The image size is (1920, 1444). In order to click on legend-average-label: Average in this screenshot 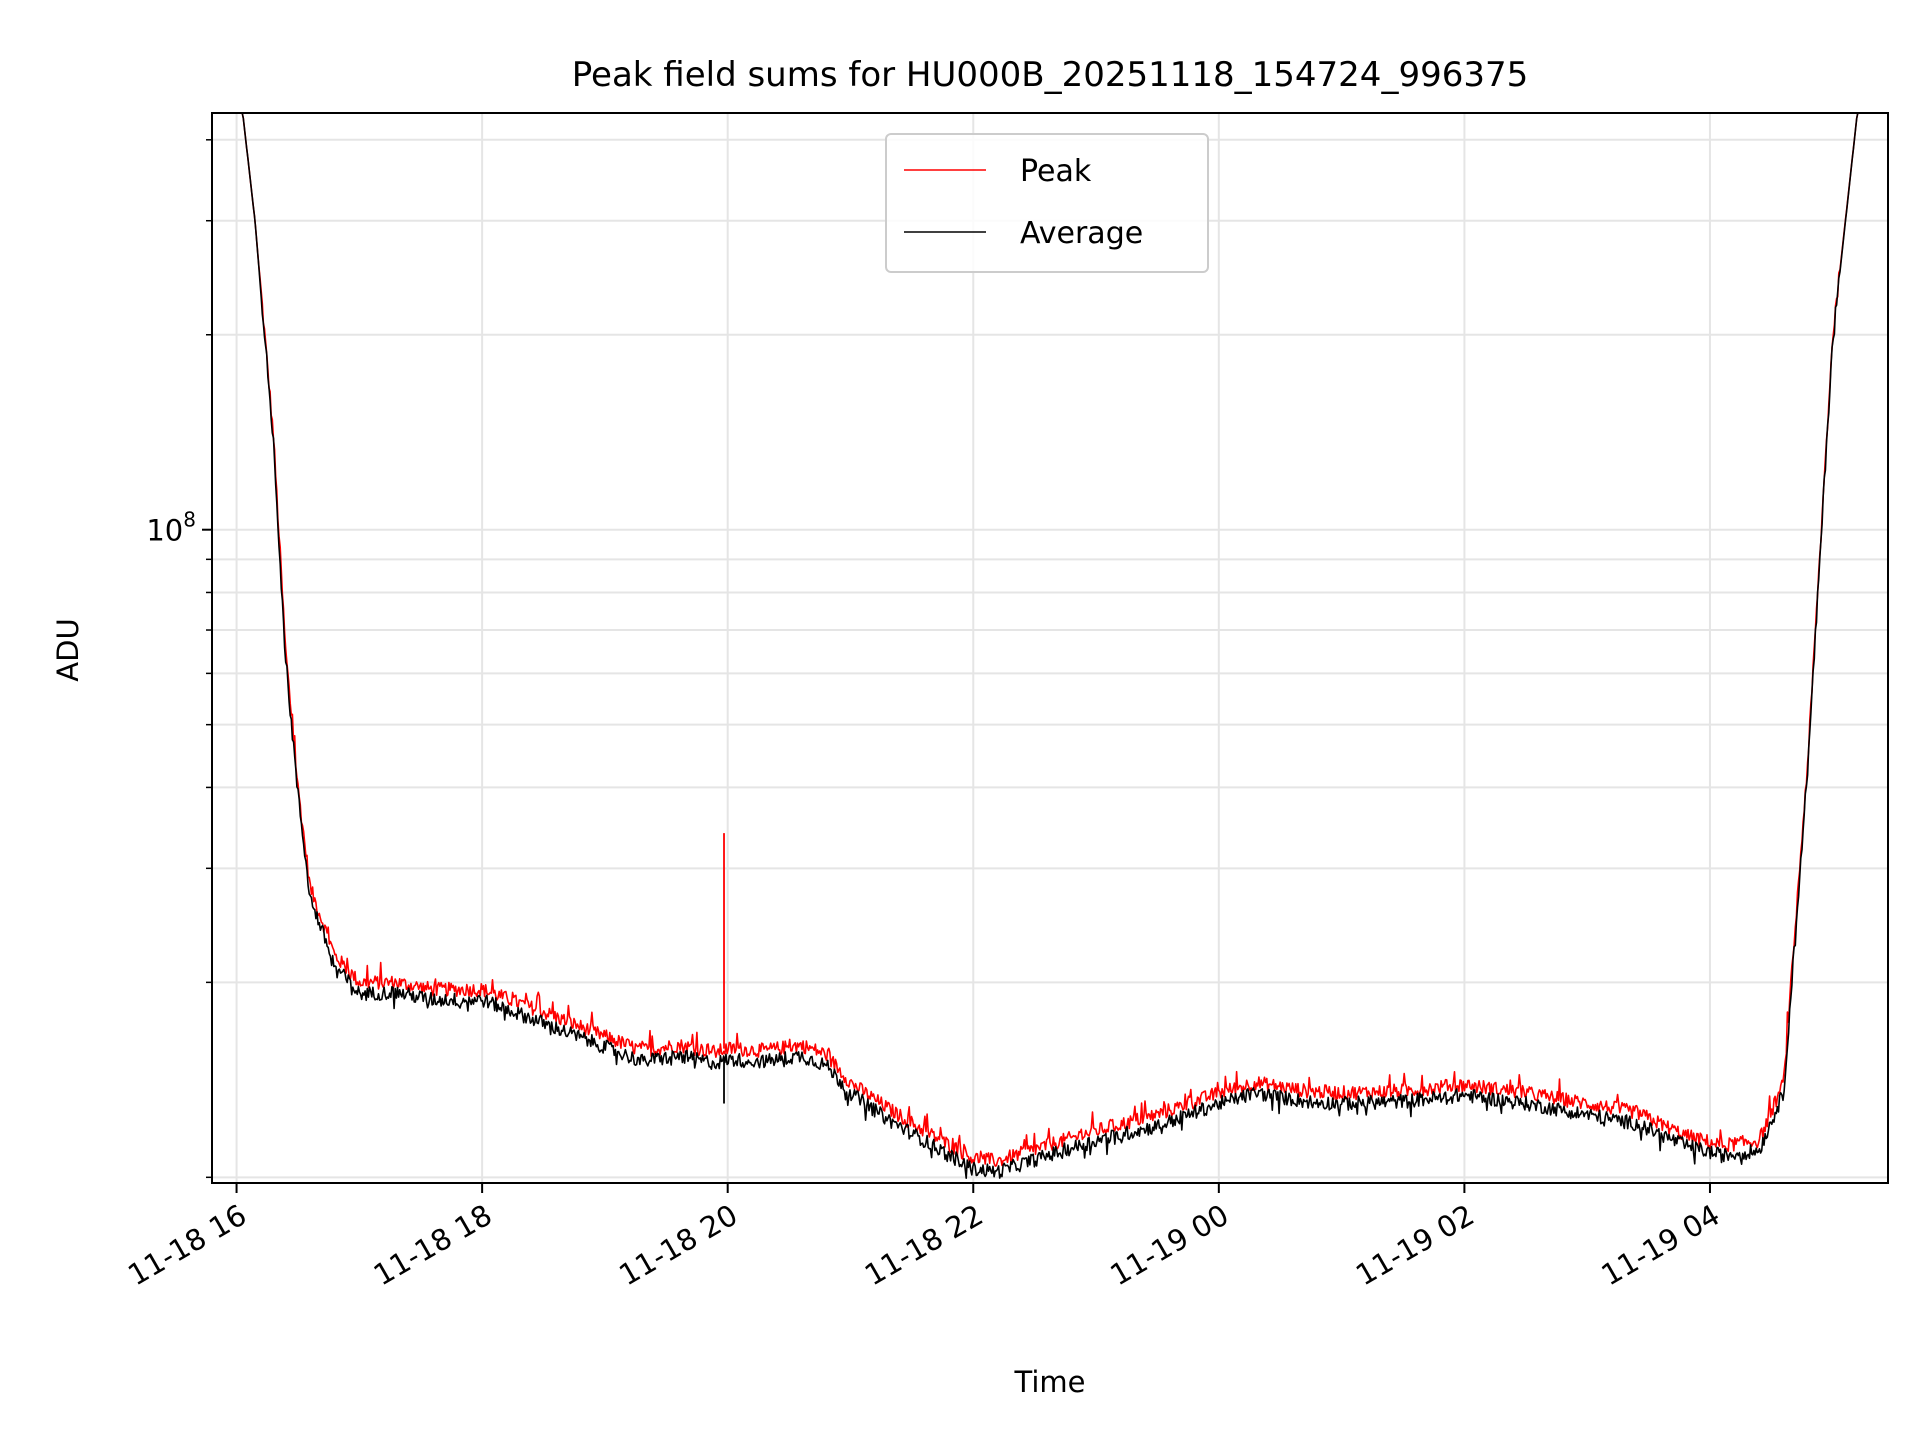, I will do `click(1081, 233)`.